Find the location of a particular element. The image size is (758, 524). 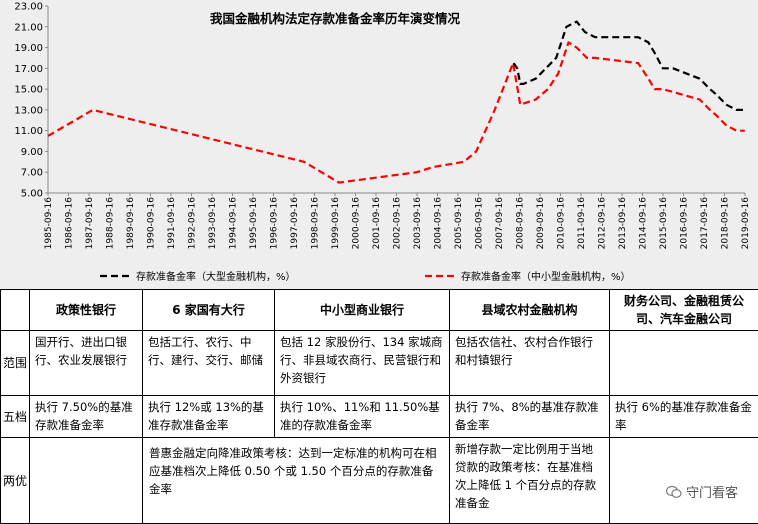

x-tick-label: 1998-09-16 is located at coordinates (316, 223).